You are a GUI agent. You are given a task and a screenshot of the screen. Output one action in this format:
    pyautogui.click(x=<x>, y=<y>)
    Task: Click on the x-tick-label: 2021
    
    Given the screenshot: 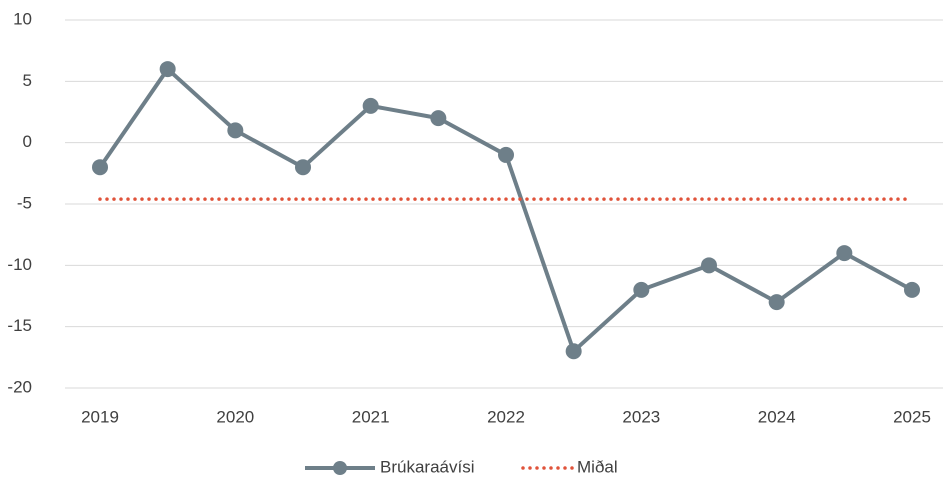 What is the action you would take?
    pyautogui.click(x=371, y=416)
    